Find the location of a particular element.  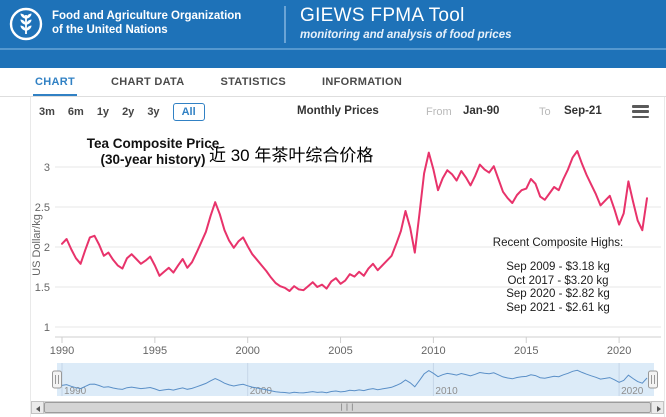

scrollbar-grip-icon: ||| is located at coordinates (347, 407).